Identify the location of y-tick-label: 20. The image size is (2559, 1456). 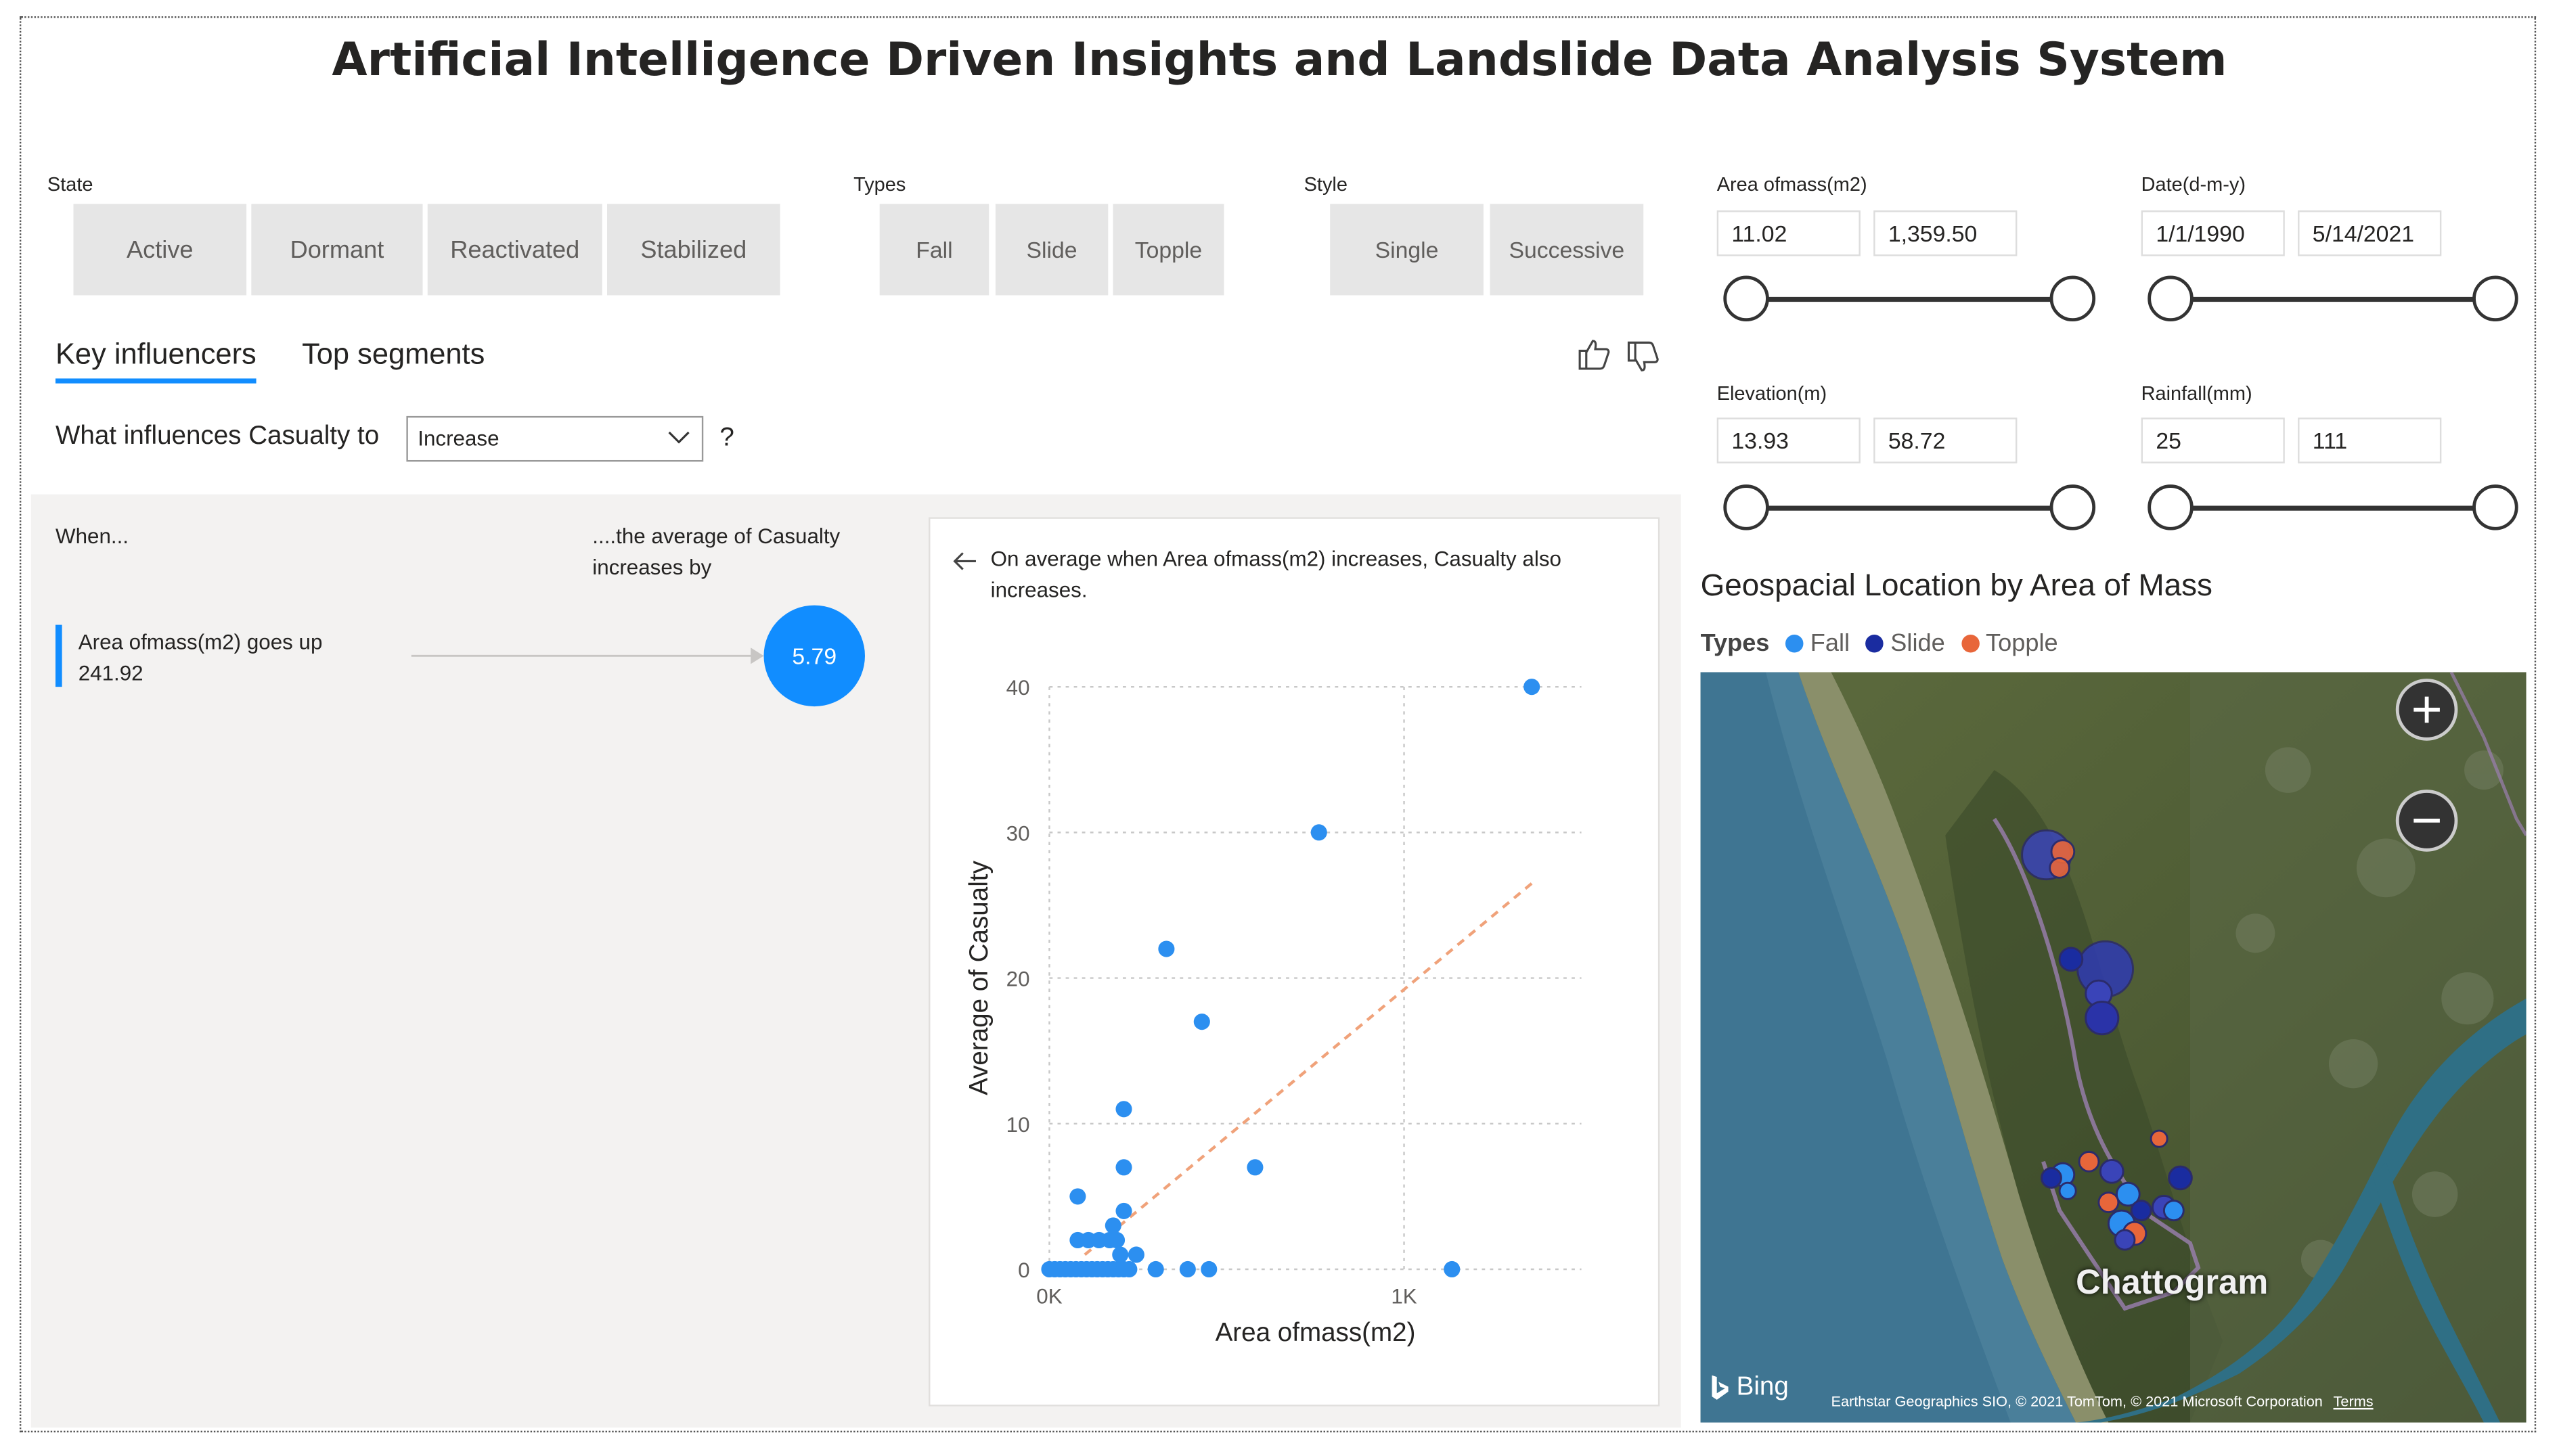
(1018, 979).